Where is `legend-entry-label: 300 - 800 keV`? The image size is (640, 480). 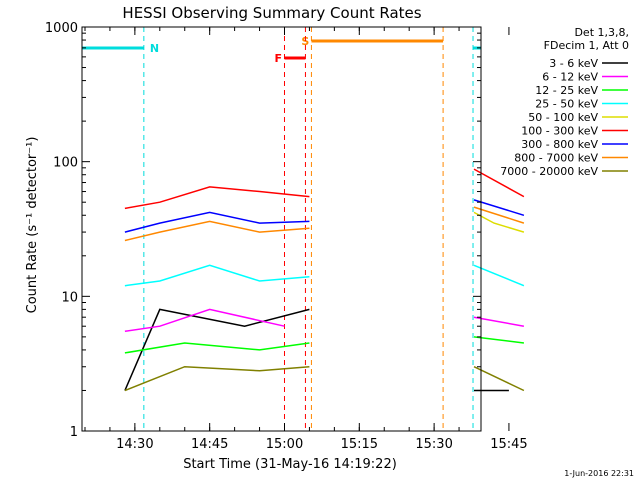 legend-entry-label: 300 - 800 keV is located at coordinates (559, 144).